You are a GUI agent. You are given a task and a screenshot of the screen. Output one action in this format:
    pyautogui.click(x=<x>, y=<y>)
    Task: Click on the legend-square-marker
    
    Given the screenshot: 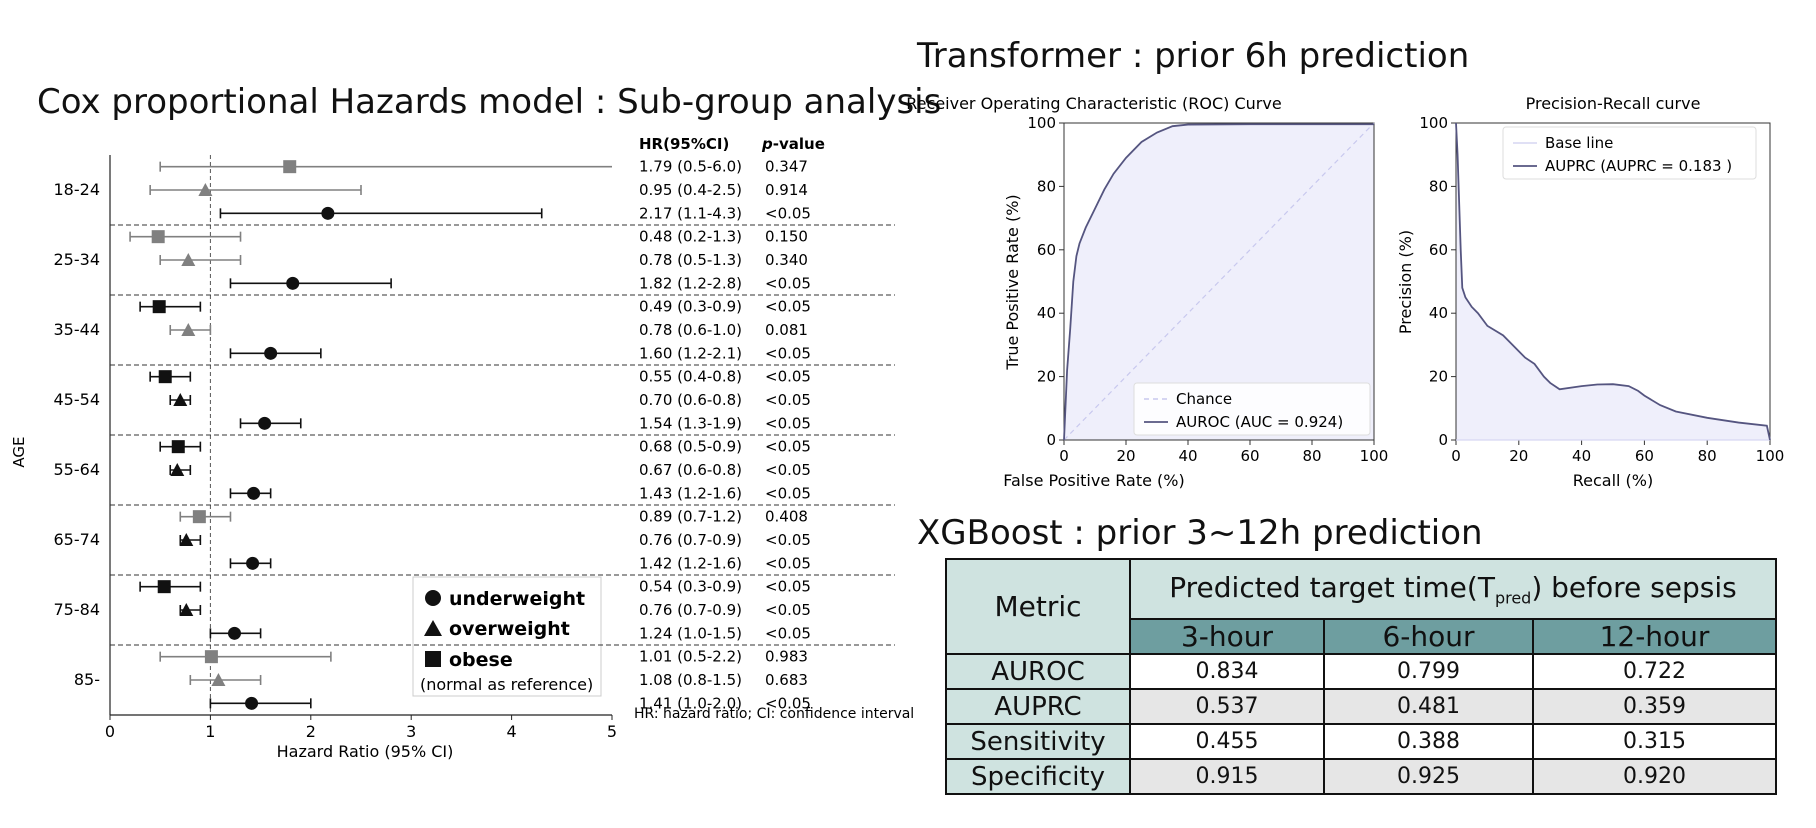 What is the action you would take?
    pyautogui.click(x=433, y=659)
    